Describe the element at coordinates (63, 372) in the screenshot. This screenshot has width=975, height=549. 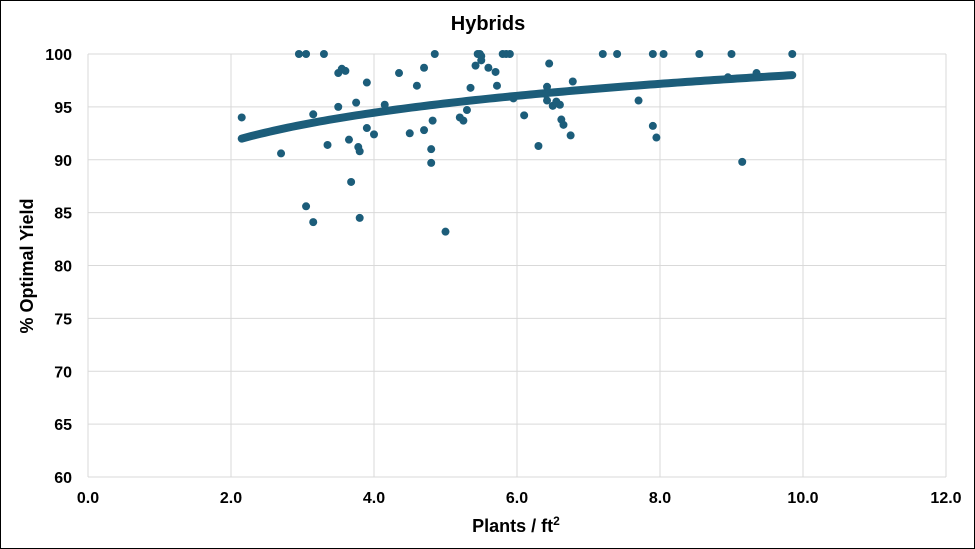
I see `y-tick-label: 70` at that location.